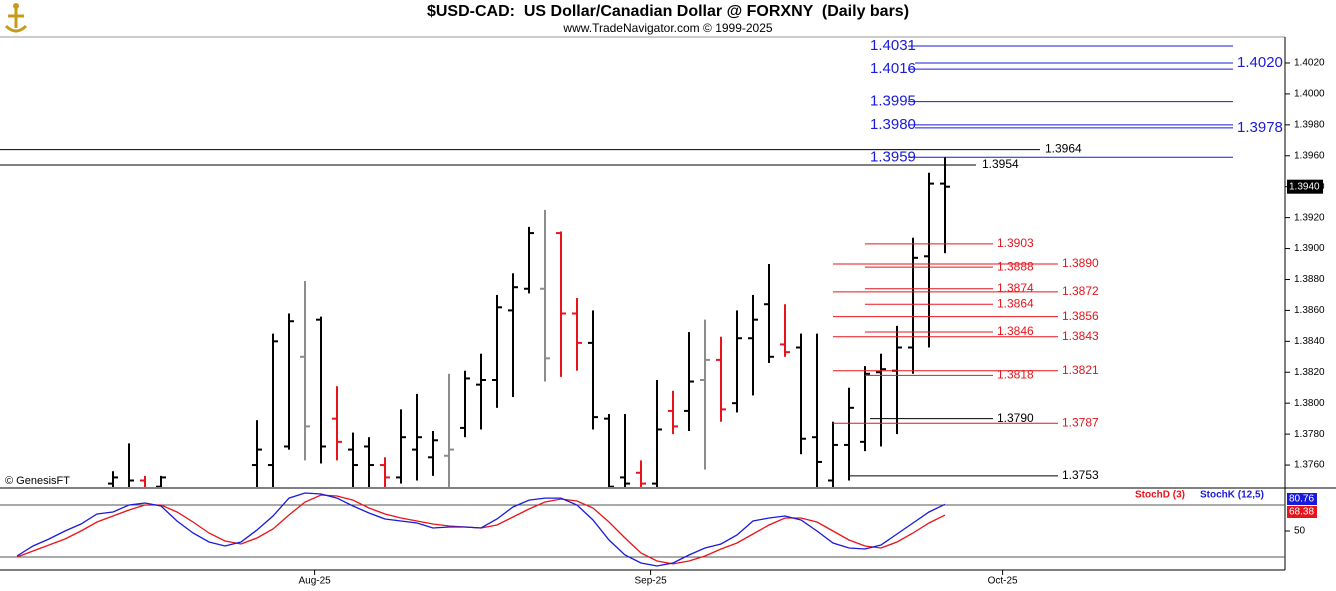  I want to click on y-tick-label: 1.3840, so click(1309, 341).